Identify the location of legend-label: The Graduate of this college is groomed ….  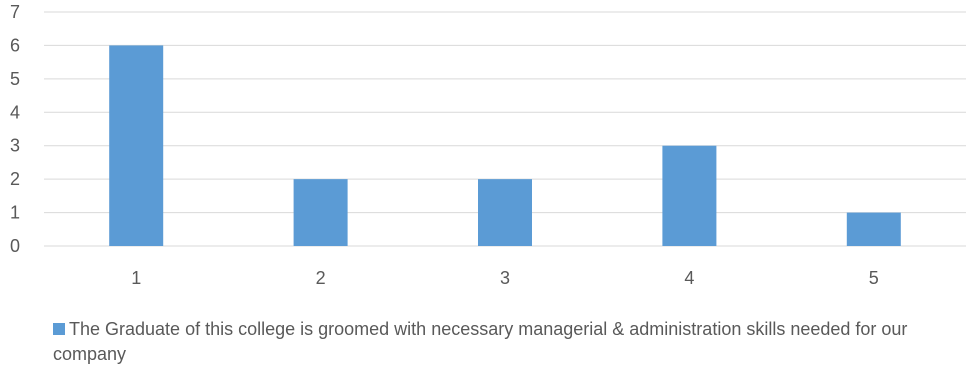
(480, 341).